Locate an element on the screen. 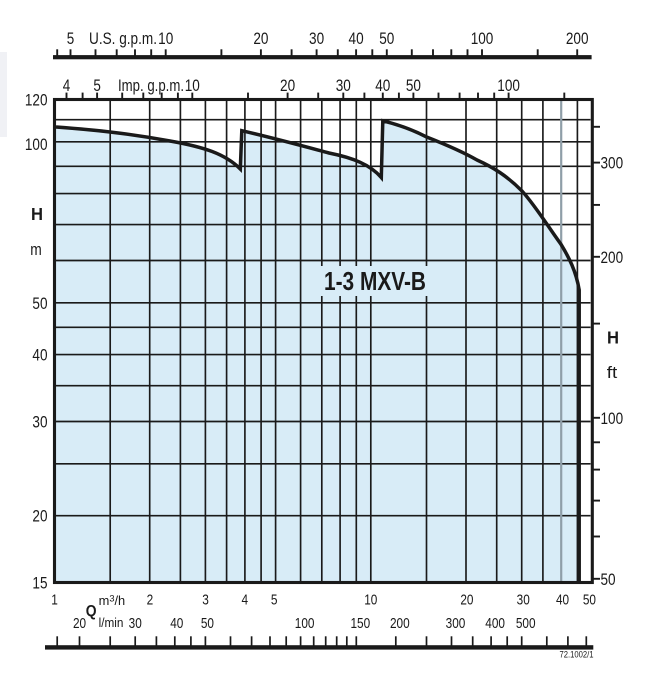 The image size is (657, 676). svg-text: m is located at coordinates (36, 249).